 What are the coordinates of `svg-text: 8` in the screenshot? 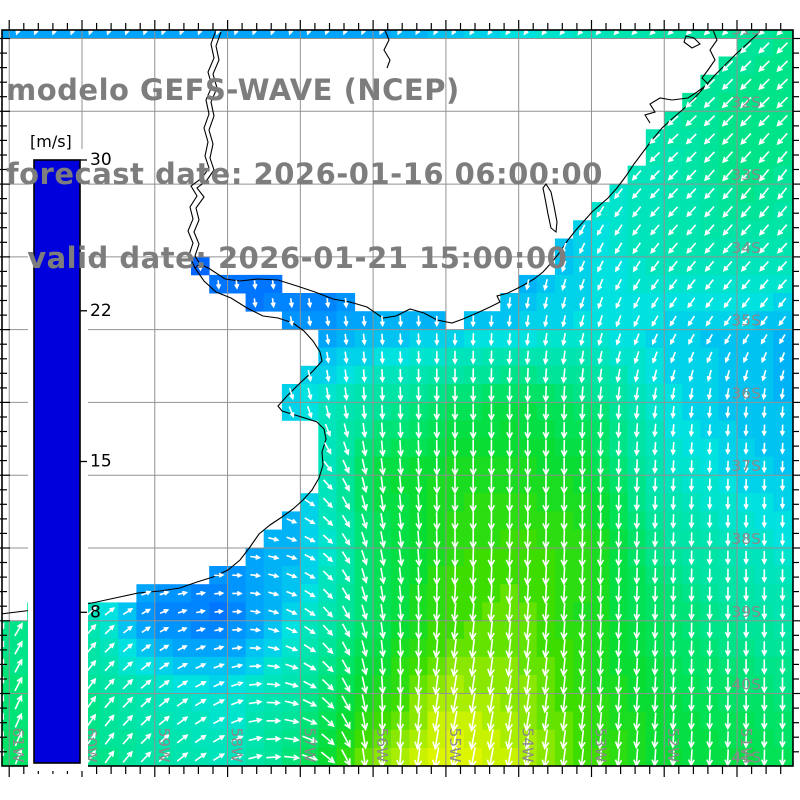 It's located at (95, 612).